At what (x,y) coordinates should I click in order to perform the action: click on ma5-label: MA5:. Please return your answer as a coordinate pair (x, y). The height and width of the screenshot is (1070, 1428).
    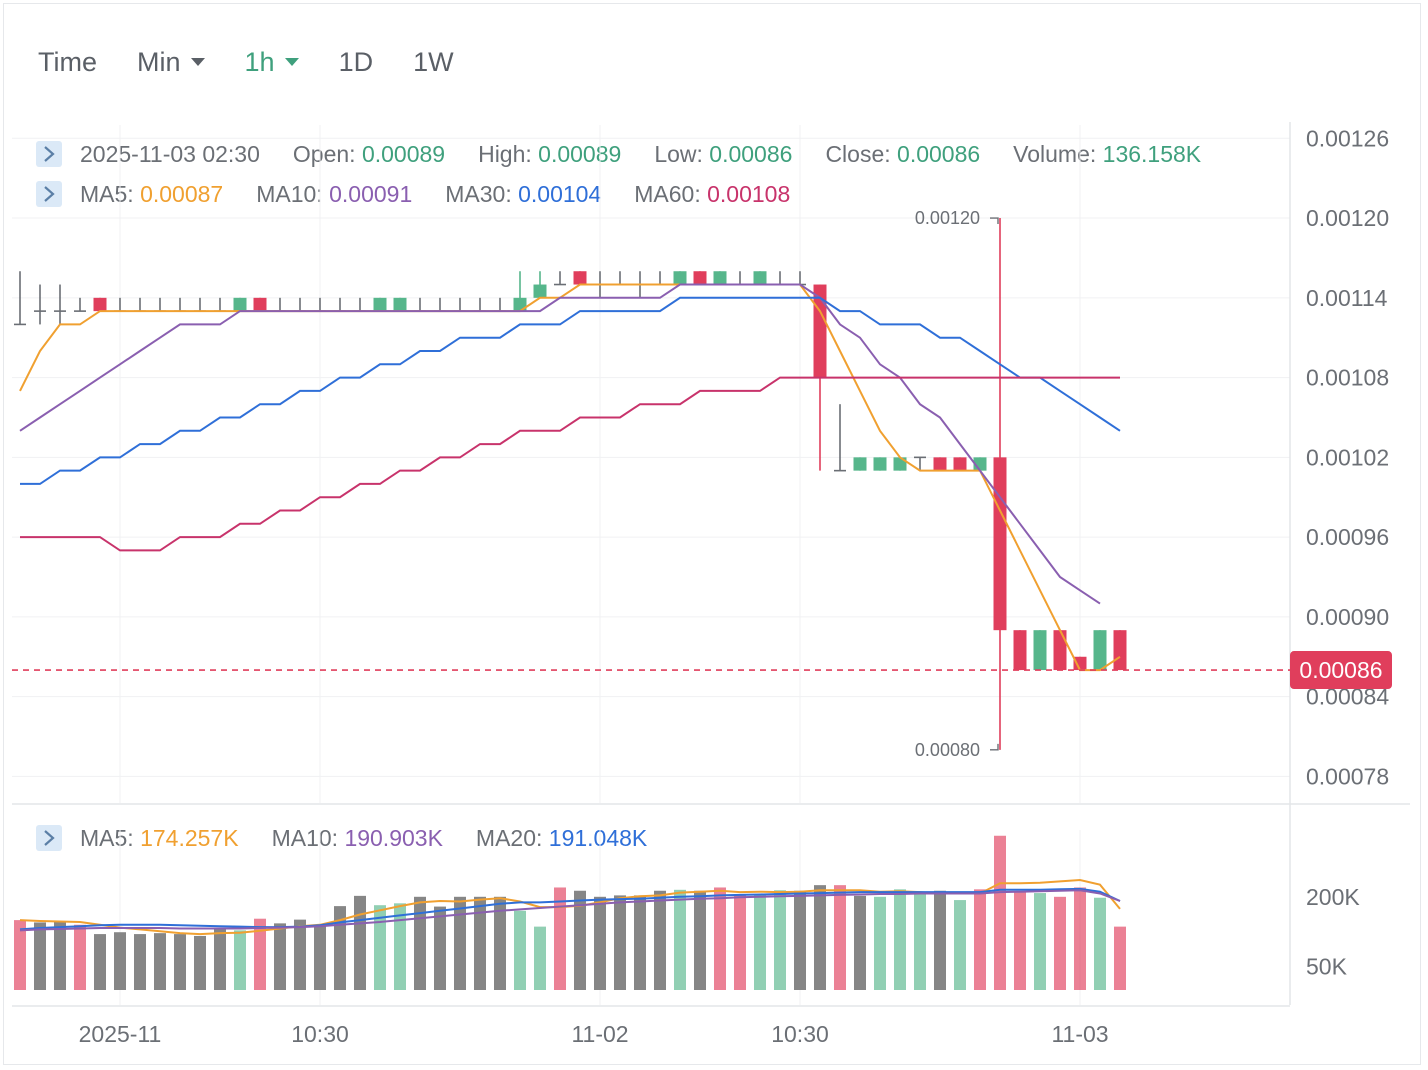
    Looking at the image, I should click on (107, 193).